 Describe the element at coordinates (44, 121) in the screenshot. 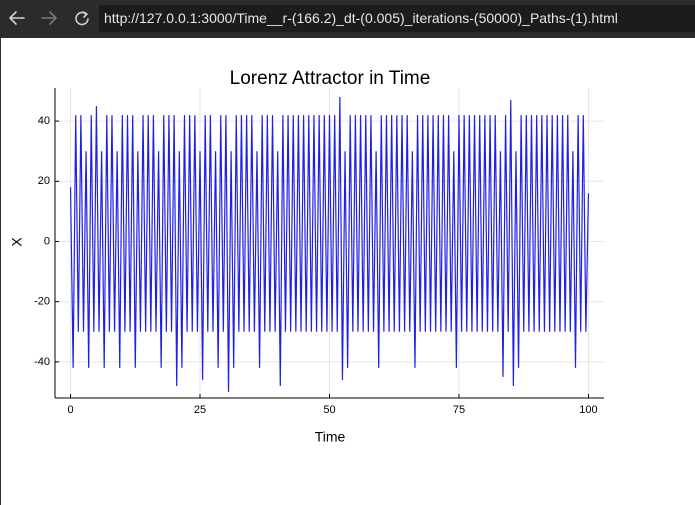

I see `y-tick-label: 40` at that location.